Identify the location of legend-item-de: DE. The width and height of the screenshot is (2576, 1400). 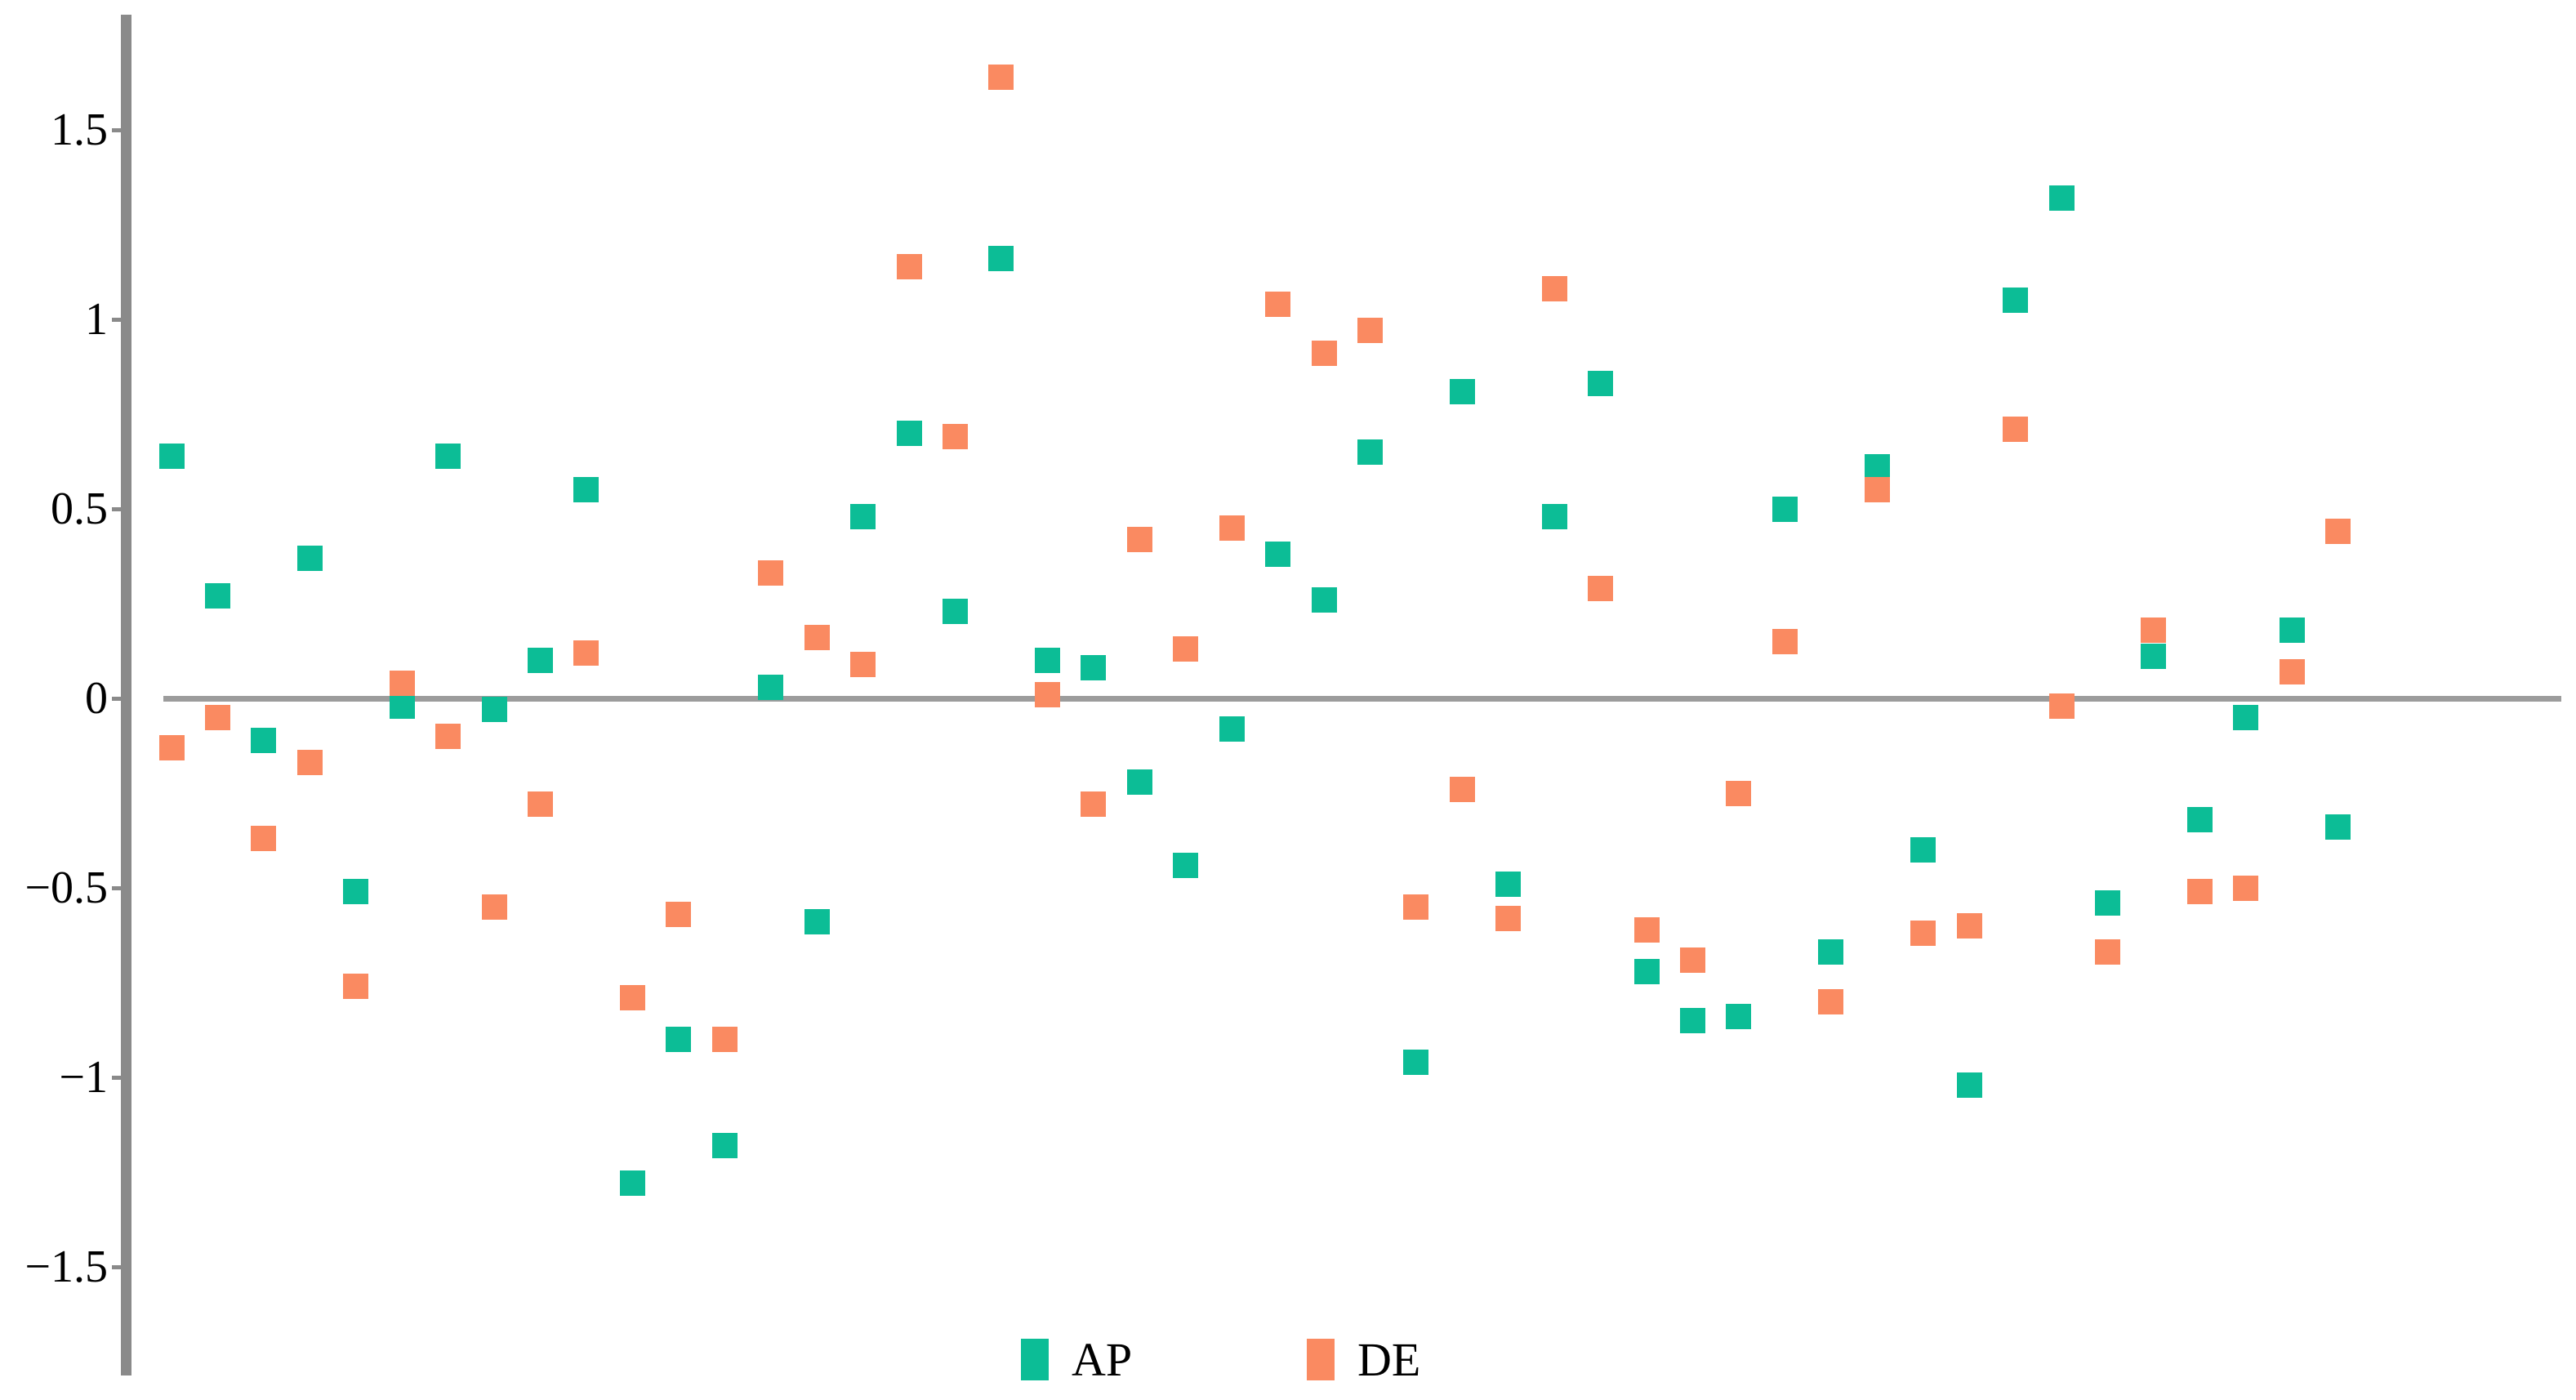
(1364, 1359).